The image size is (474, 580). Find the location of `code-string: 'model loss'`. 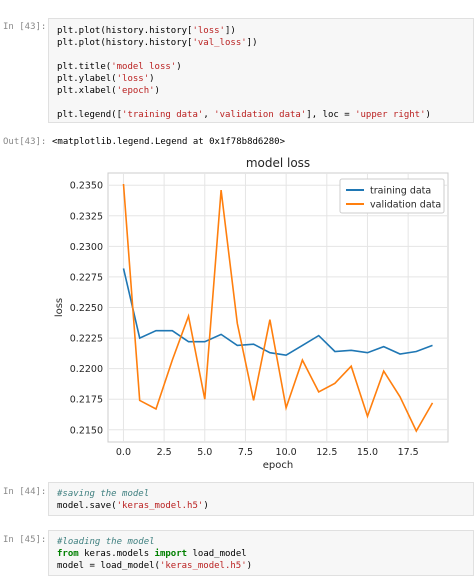

code-string: 'model loss' is located at coordinates (144, 67).